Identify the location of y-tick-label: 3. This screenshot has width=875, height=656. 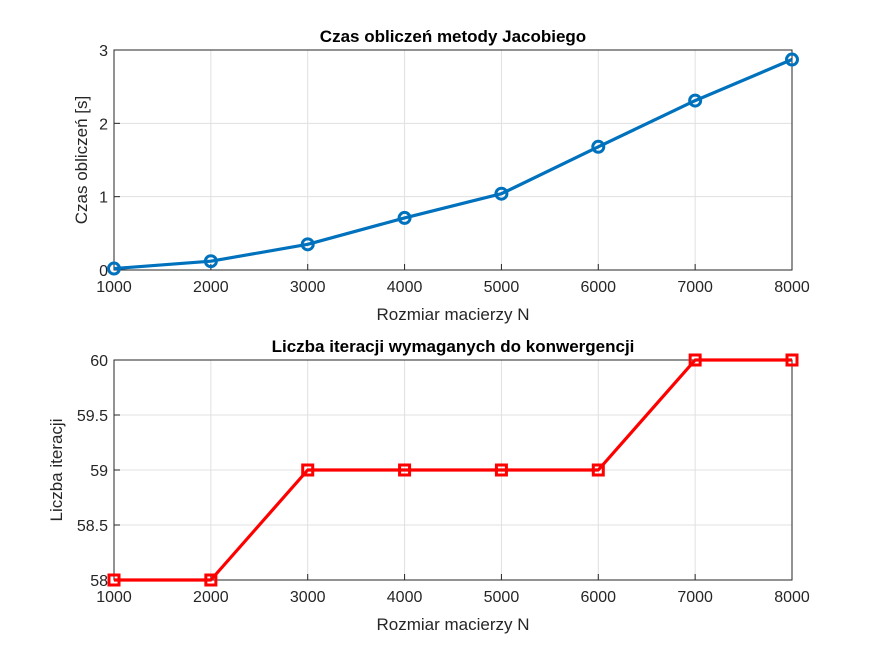
(103, 51).